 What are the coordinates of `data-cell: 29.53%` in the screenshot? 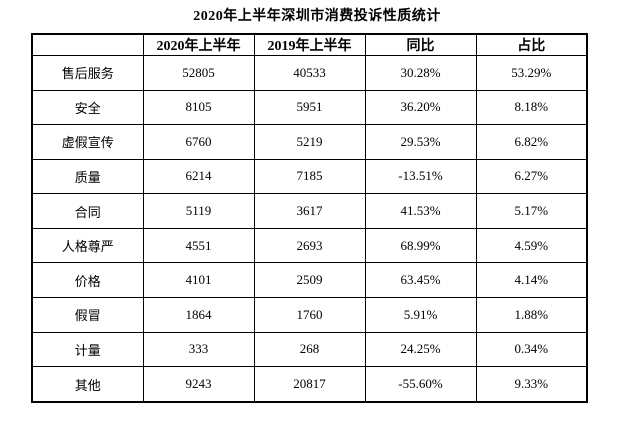 It's located at (420, 142).